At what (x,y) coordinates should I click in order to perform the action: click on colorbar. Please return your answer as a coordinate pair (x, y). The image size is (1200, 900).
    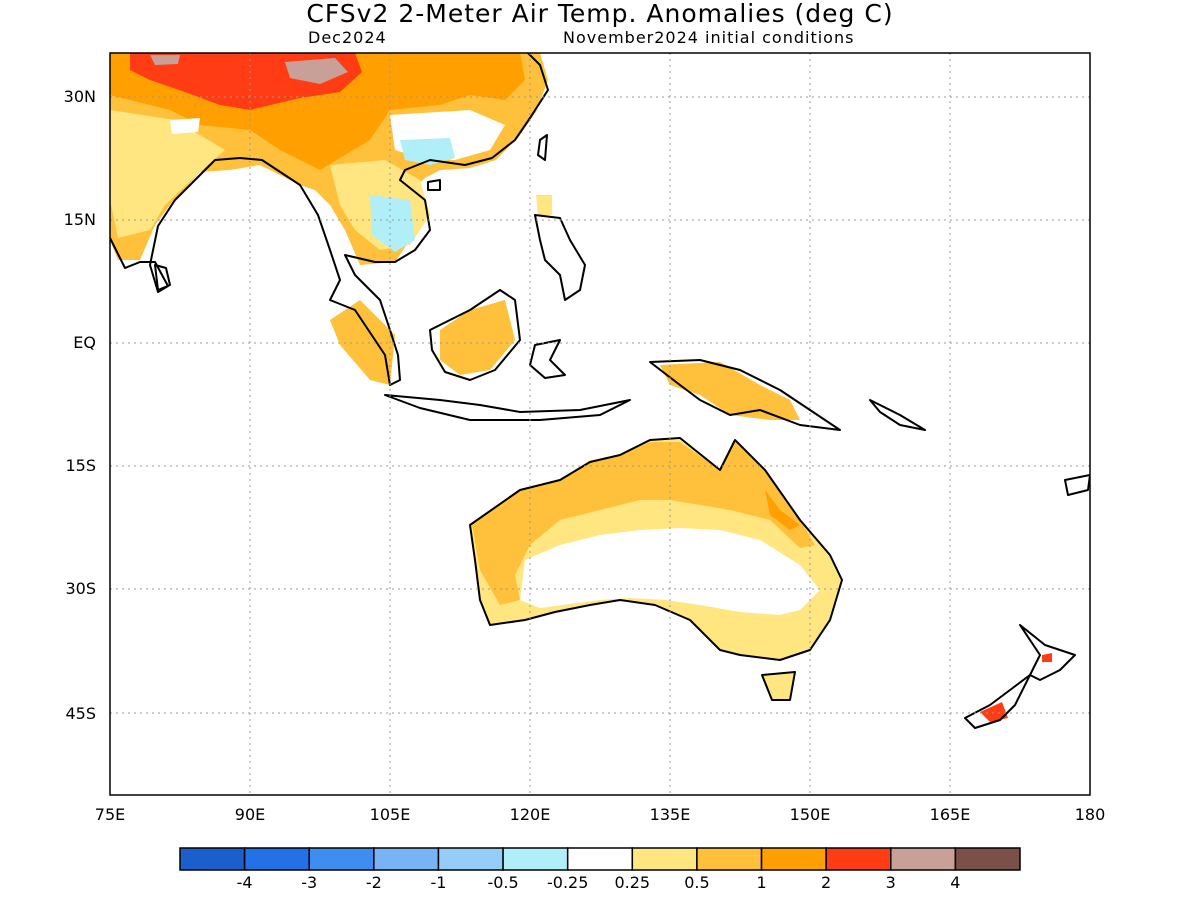
    Looking at the image, I should click on (600, 859).